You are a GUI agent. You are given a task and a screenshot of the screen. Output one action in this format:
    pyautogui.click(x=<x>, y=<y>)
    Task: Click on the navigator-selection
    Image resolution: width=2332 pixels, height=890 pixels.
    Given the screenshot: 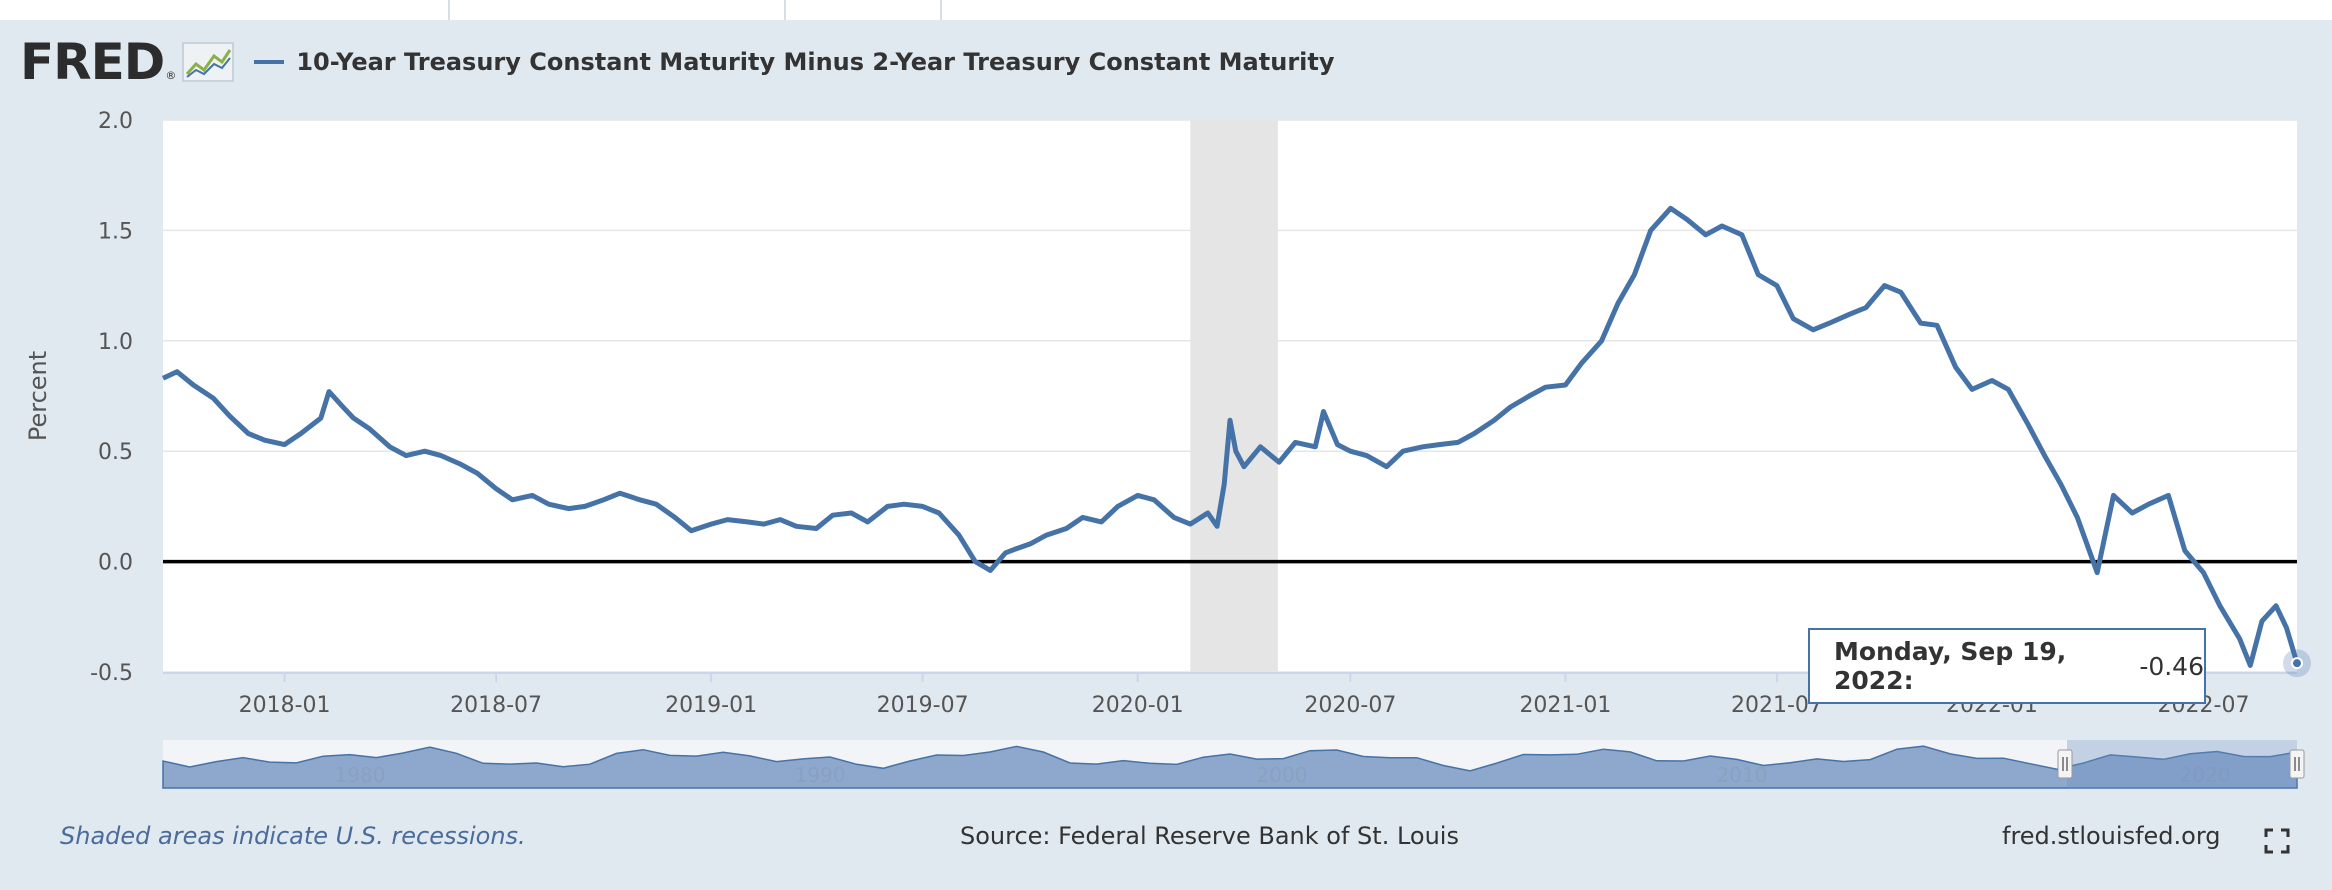 What is the action you would take?
    pyautogui.click(x=2182, y=764)
    